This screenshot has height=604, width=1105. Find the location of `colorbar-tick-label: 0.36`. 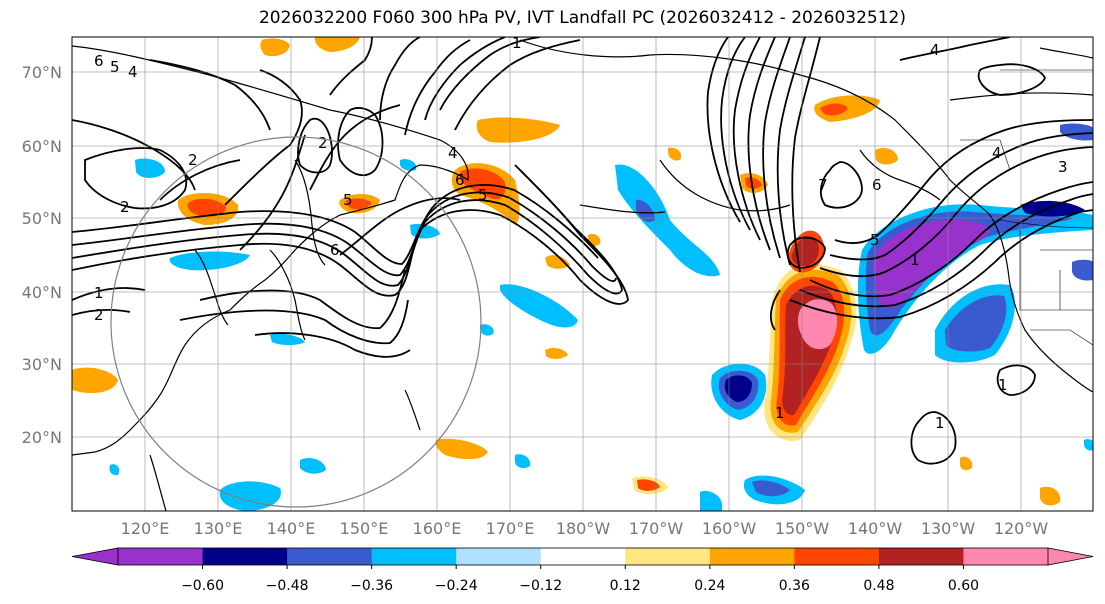

colorbar-tick-label: 0.36 is located at coordinates (794, 586).